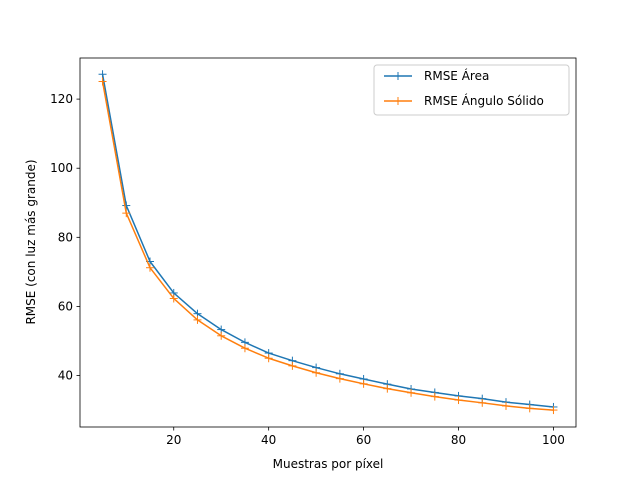  Describe the element at coordinates (61, 99) in the screenshot. I see `y-tick-label: 120` at that location.